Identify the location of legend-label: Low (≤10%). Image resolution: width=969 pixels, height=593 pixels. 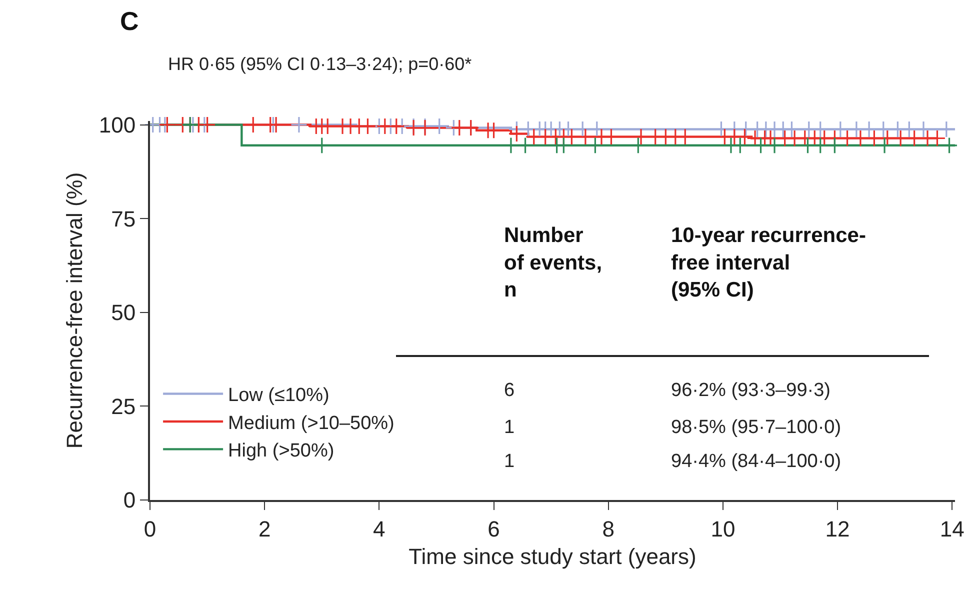
(279, 395).